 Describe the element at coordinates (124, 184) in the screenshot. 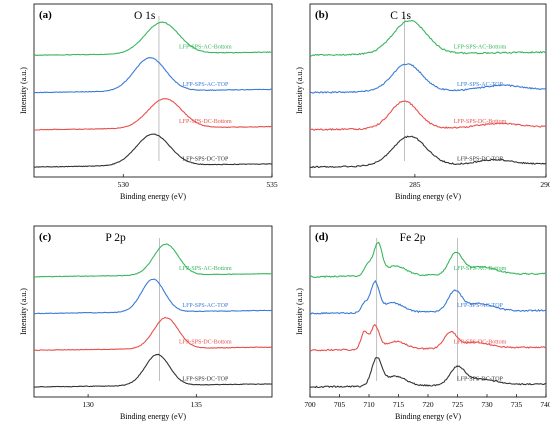

I see `x-tick-label: 530` at that location.